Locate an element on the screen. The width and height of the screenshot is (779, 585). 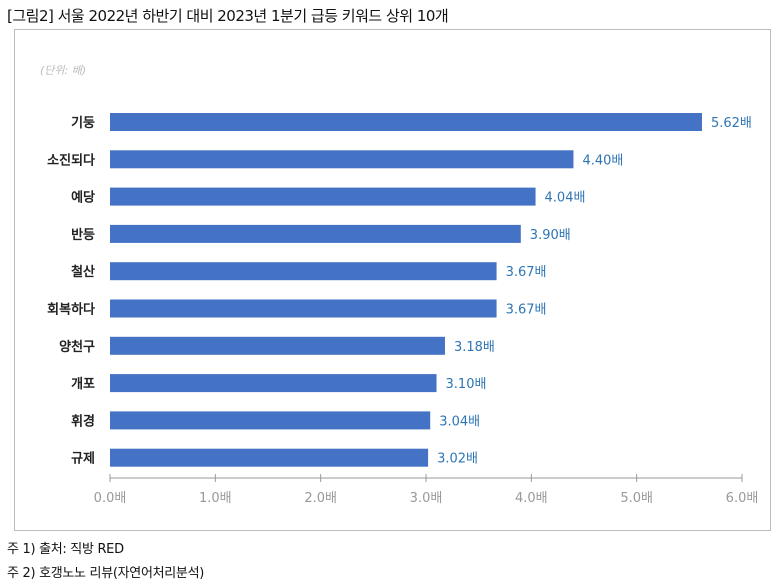
x-tick-label: 3.0배 is located at coordinates (426, 498).